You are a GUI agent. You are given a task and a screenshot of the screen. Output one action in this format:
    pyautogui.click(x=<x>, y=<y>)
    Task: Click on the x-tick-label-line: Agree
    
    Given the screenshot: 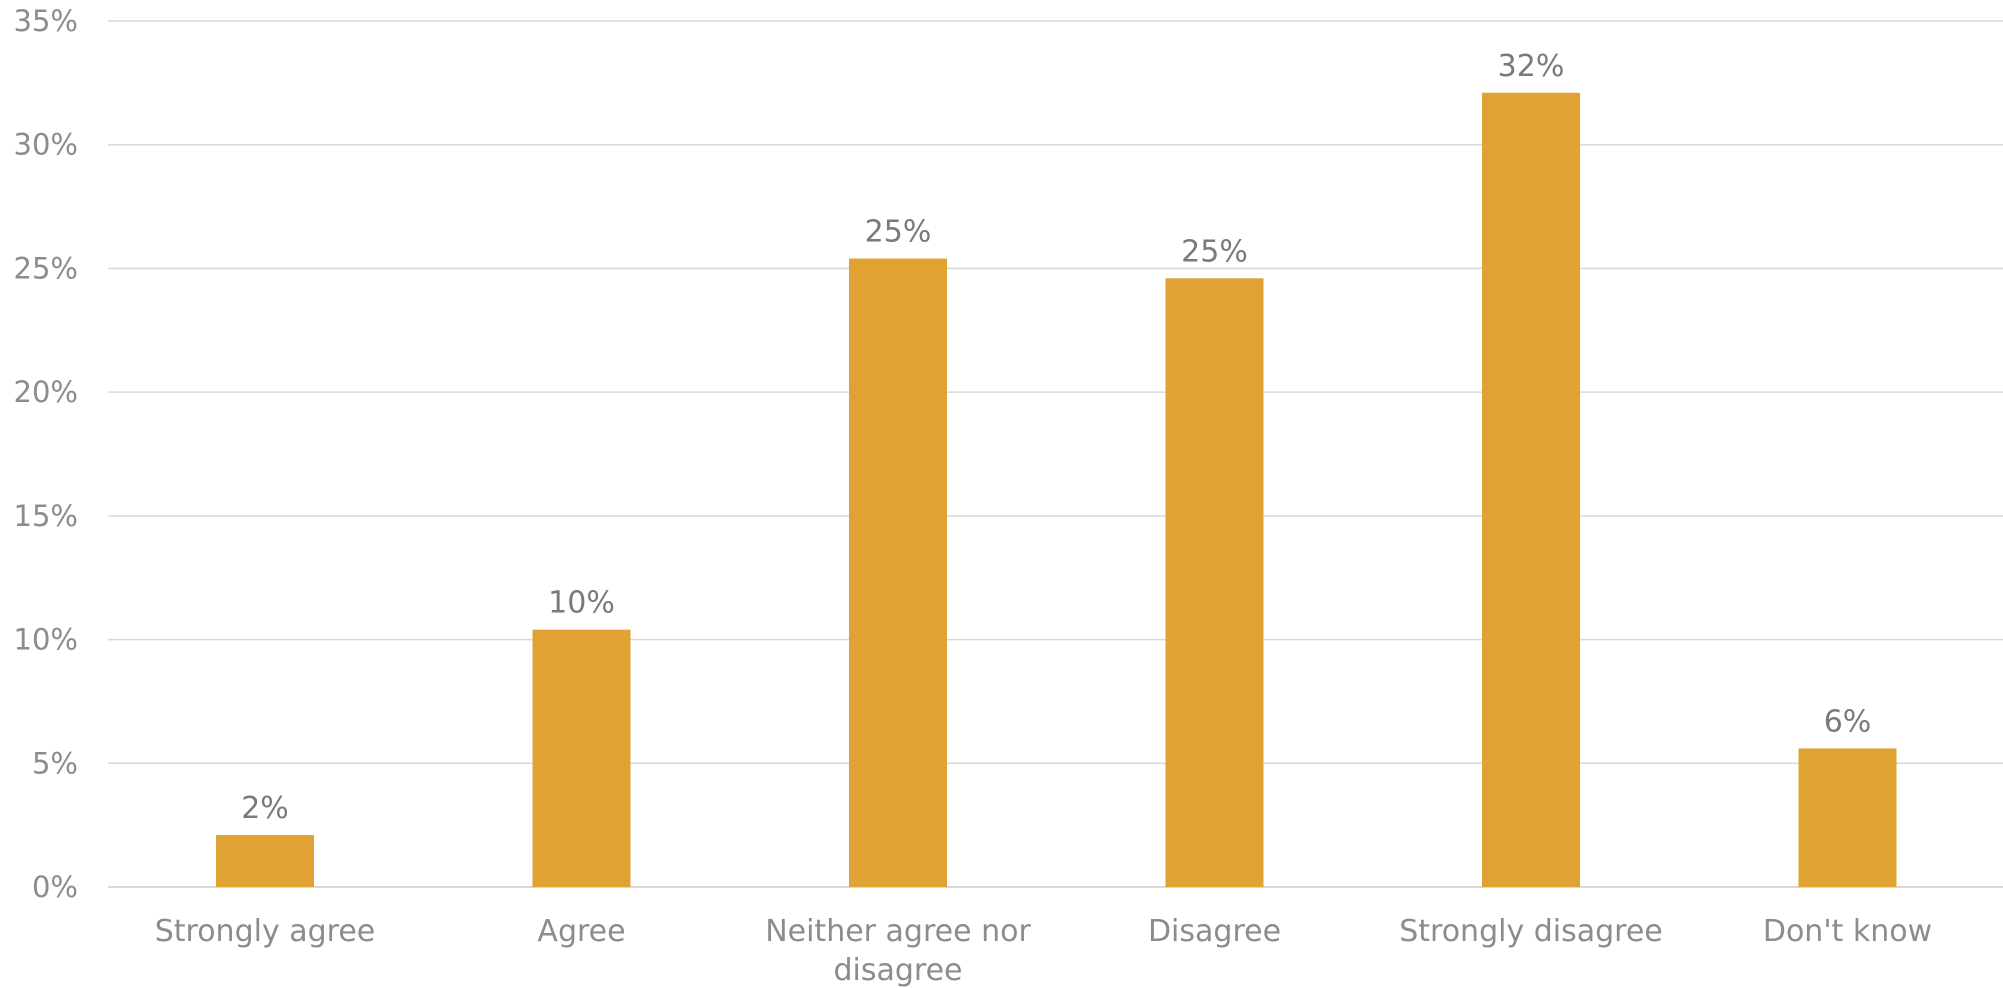 What is the action you would take?
    pyautogui.click(x=581, y=931)
    